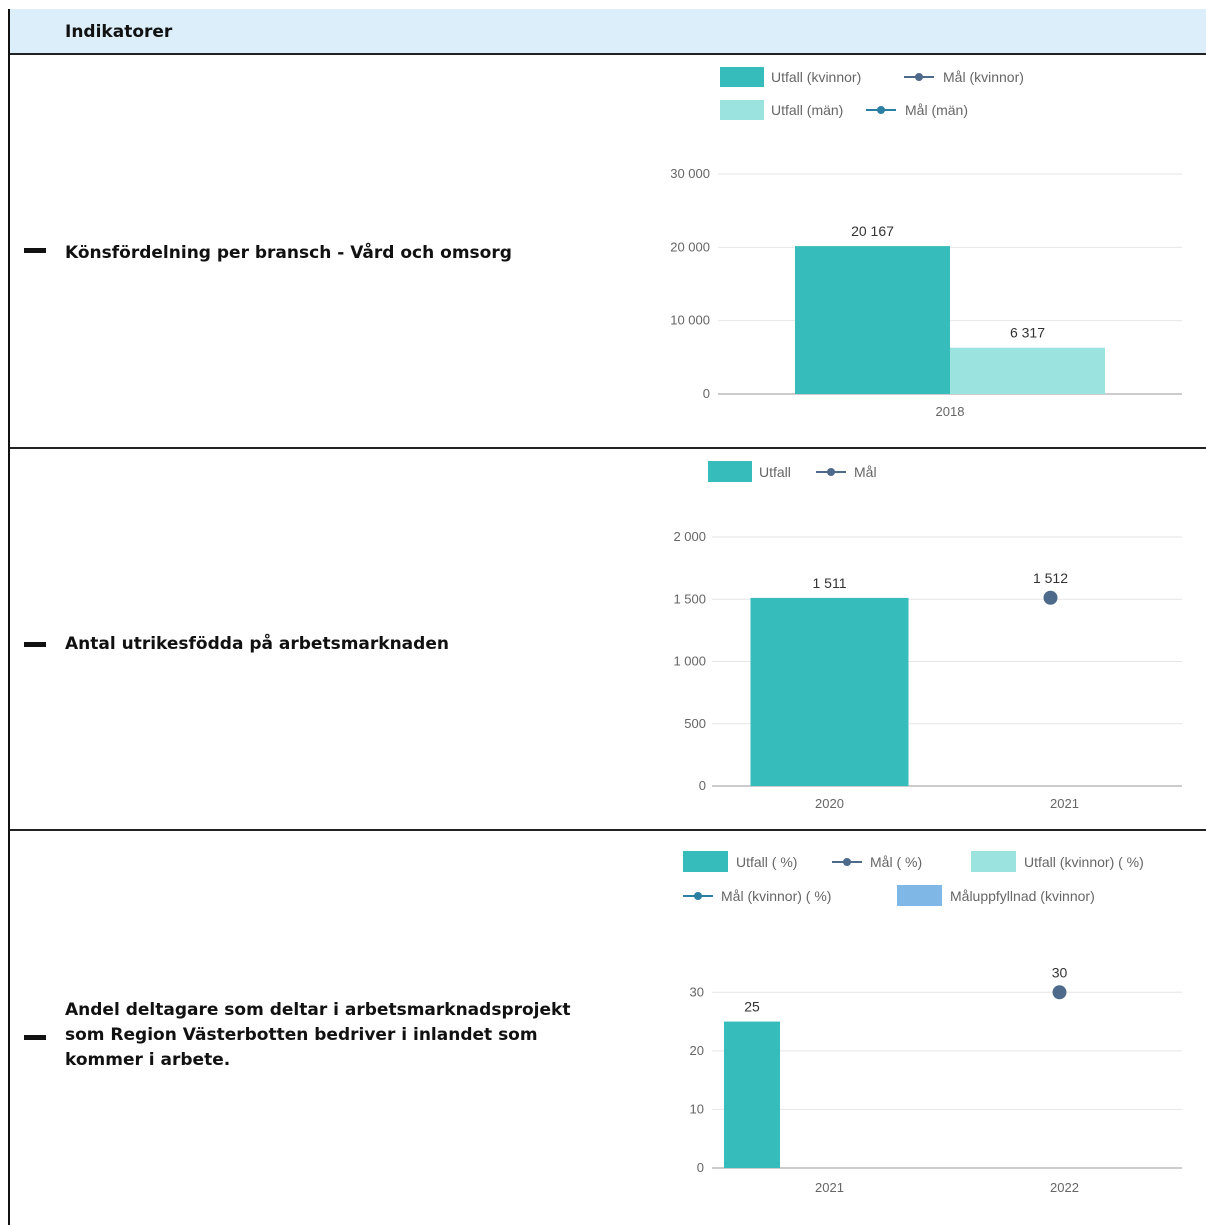 This screenshot has width=1206, height=1225. I want to click on legend-swatch-utfall-man, so click(742, 110).